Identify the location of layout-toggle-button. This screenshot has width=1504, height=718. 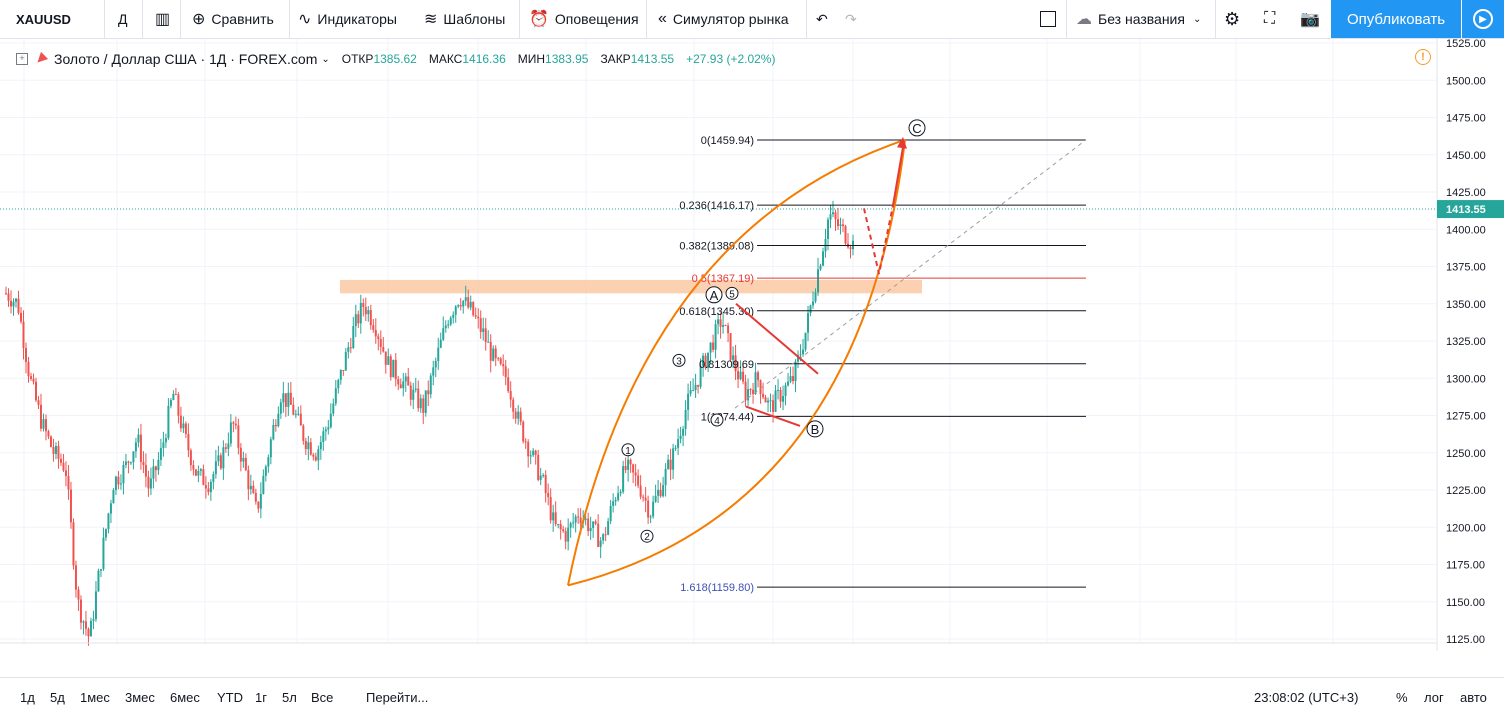
(1048, 19).